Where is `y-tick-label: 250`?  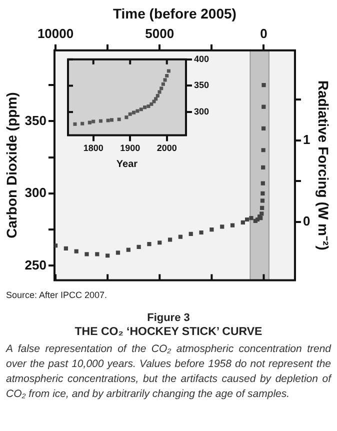 y-tick-label: 250 is located at coordinates (35, 264).